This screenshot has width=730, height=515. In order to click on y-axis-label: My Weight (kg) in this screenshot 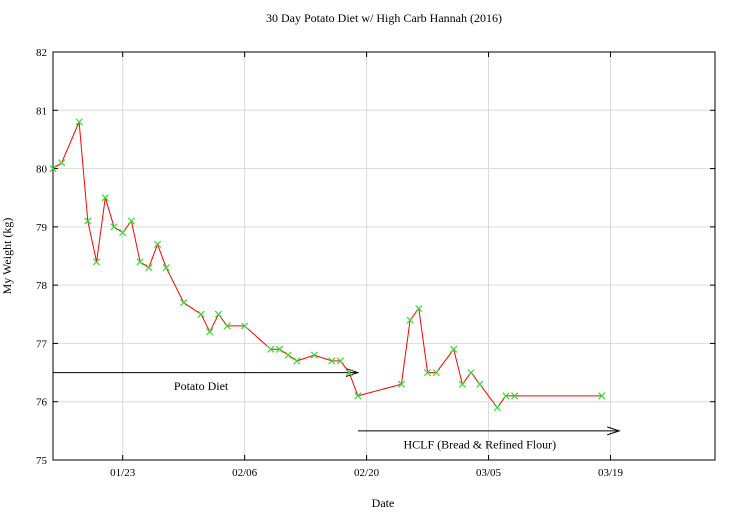, I will do `click(7, 256)`.